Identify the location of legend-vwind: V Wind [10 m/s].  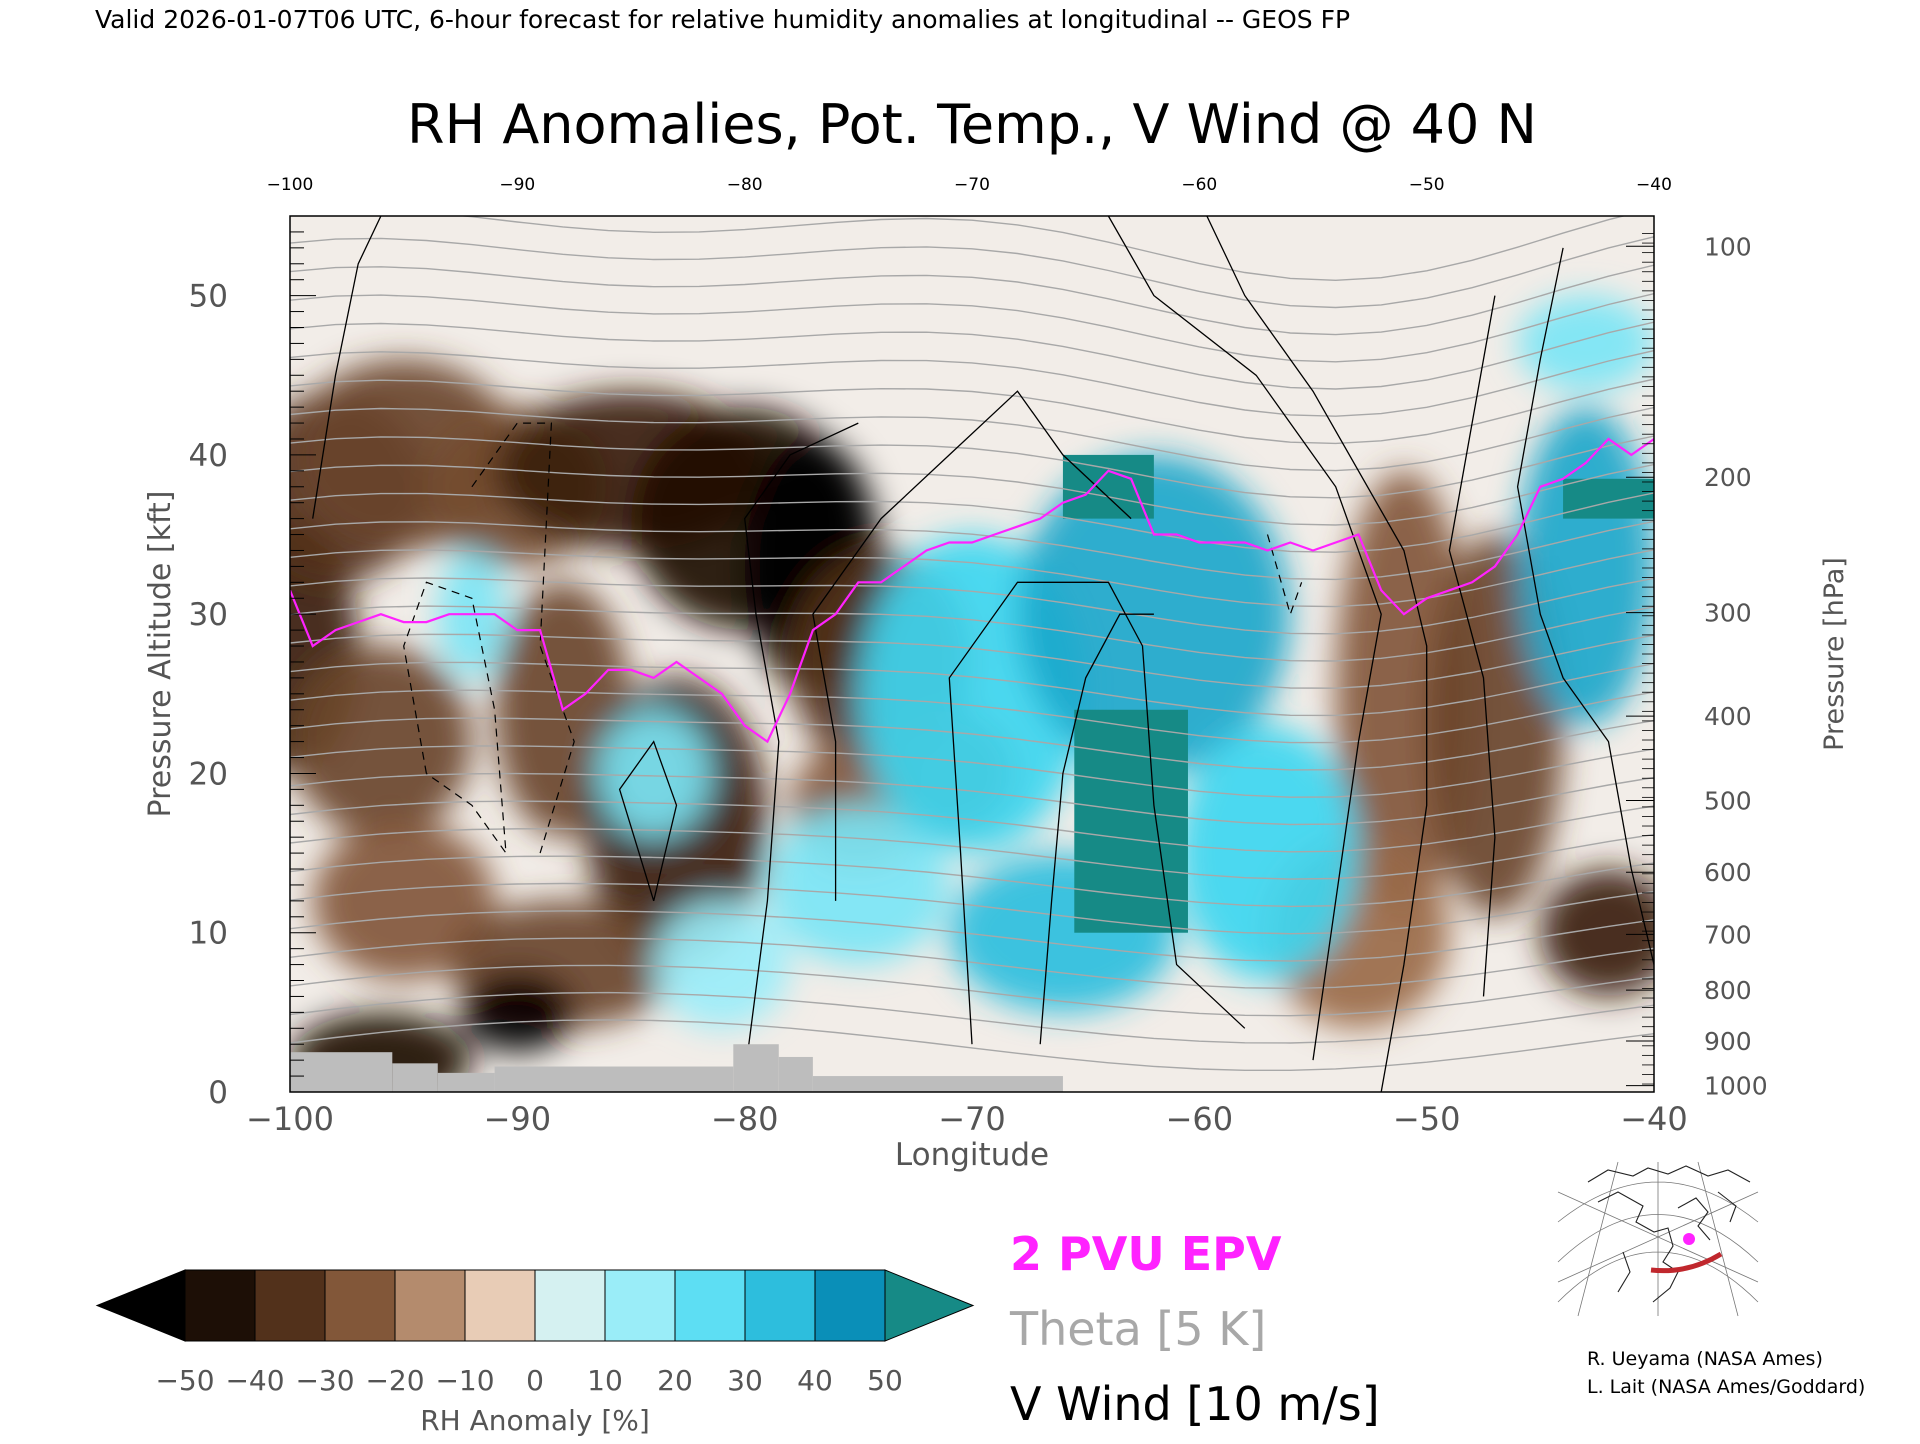
(1195, 1404).